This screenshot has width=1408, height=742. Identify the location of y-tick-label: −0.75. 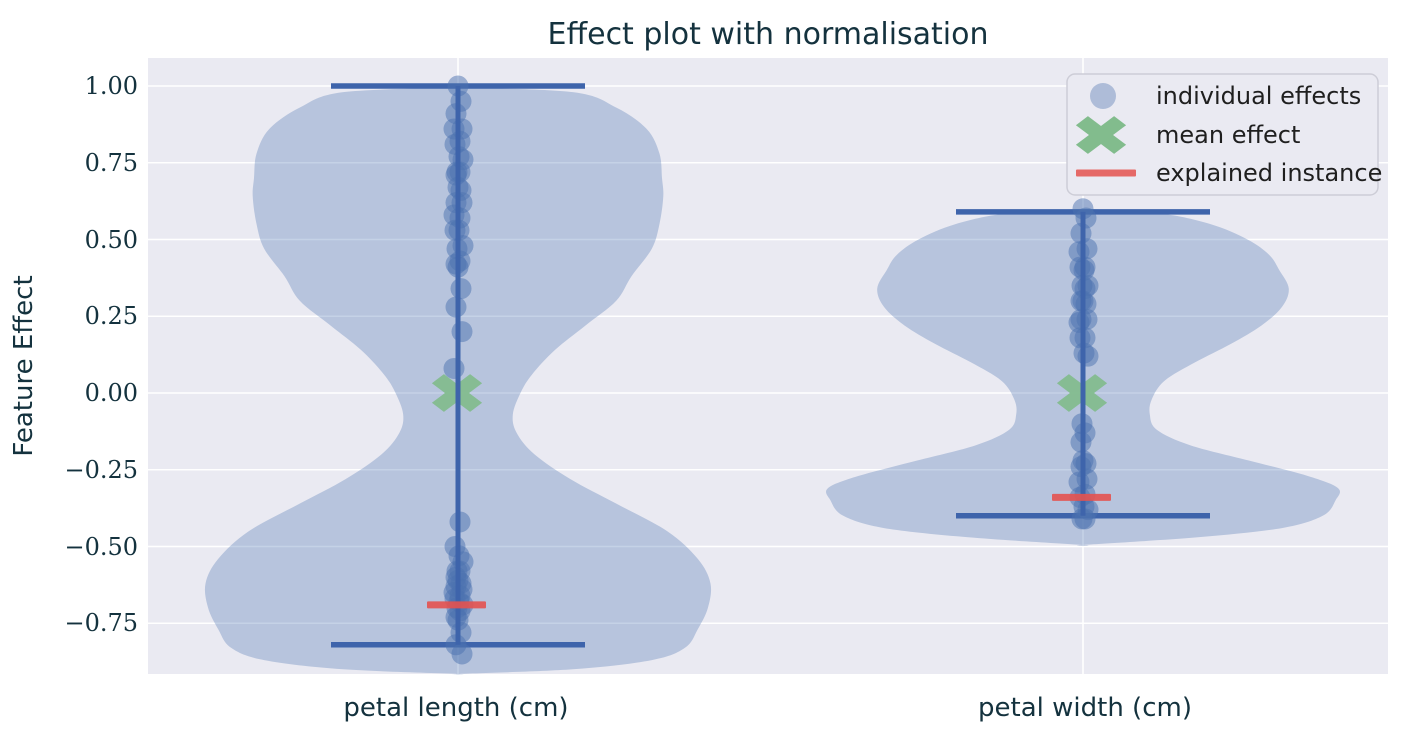
(101, 623).